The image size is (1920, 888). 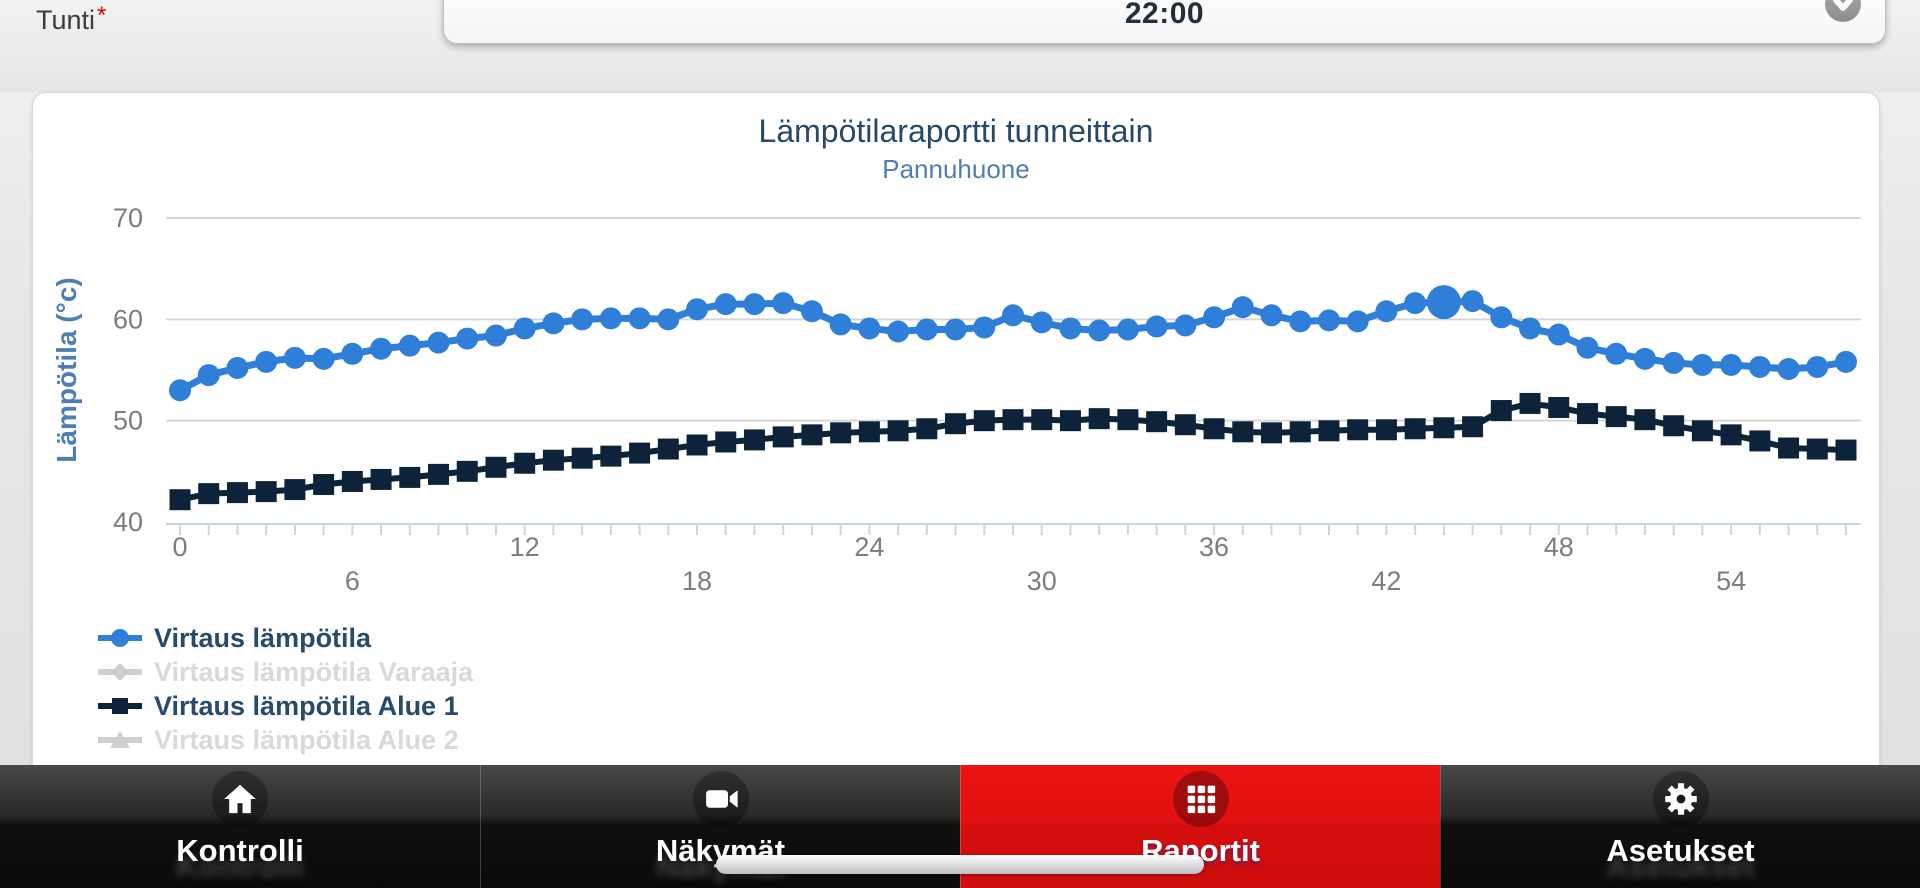 What do you see at coordinates (956, 169) in the screenshot?
I see `chart-subtitle: Pannuhuone` at bounding box center [956, 169].